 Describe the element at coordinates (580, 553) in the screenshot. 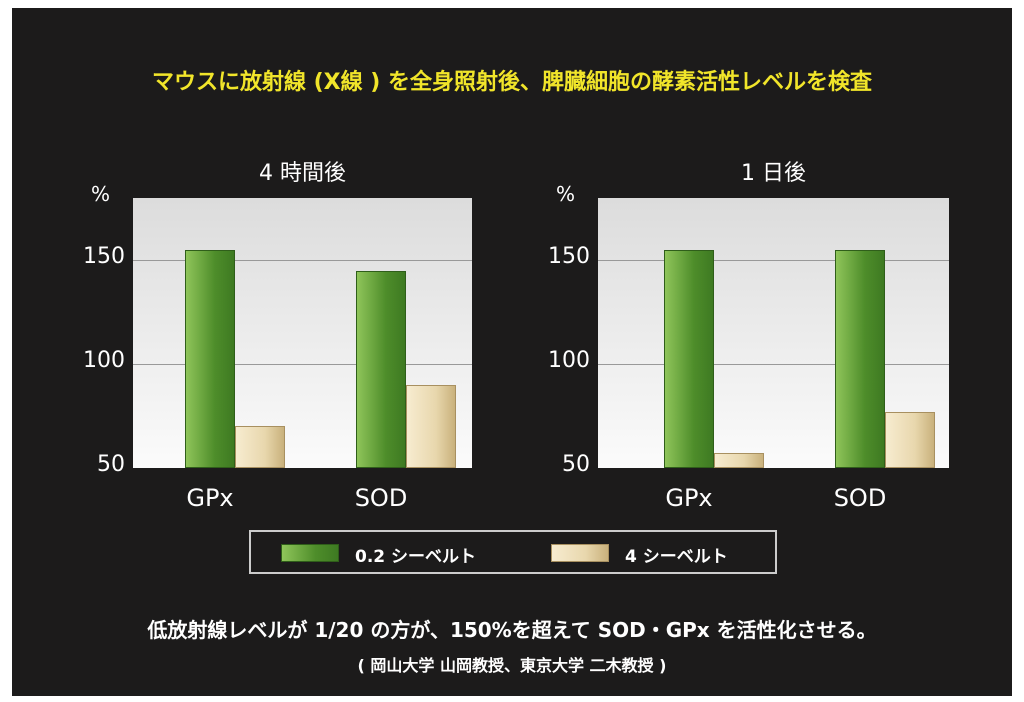

I see `legend-swatch-beige` at that location.